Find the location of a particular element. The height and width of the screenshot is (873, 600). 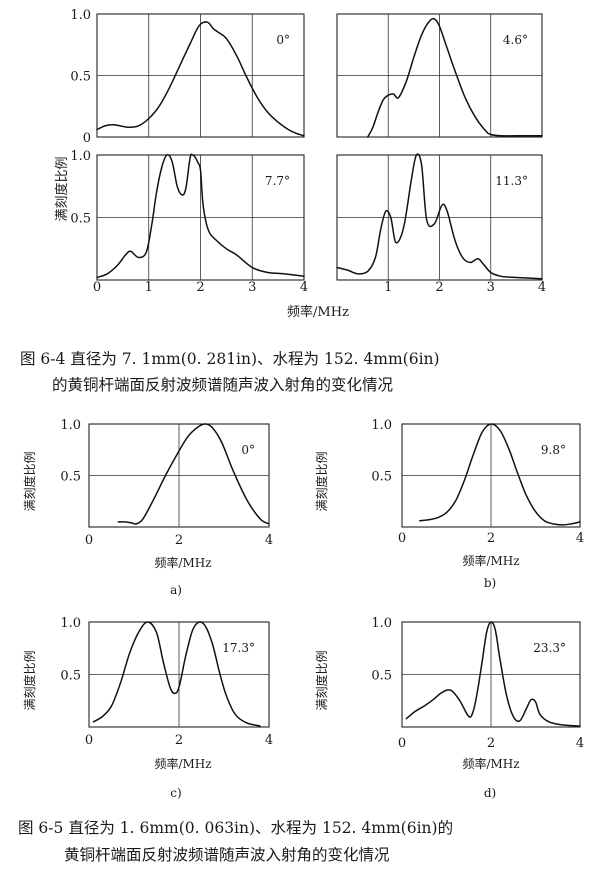

angle-annotation: 17.3° is located at coordinates (238, 648).